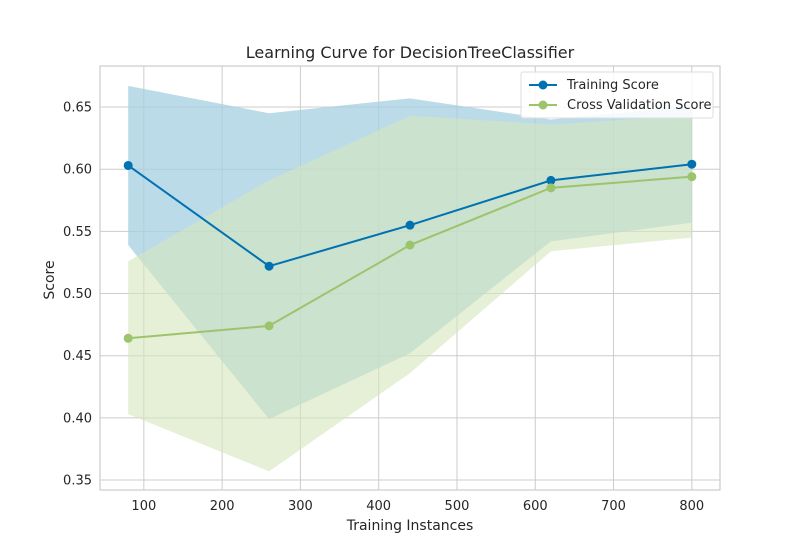 This screenshot has height=550, width=800. Describe the element at coordinates (77, 108) in the screenshot. I see `y-tick-label: 0.65` at that location.